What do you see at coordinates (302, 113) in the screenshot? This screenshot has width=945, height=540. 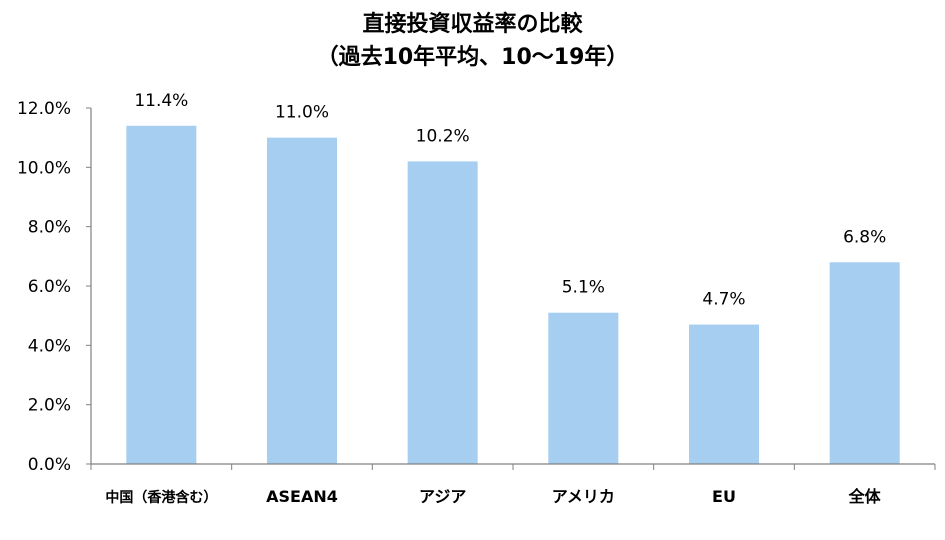 I see `data-label: 11.0%` at bounding box center [302, 113].